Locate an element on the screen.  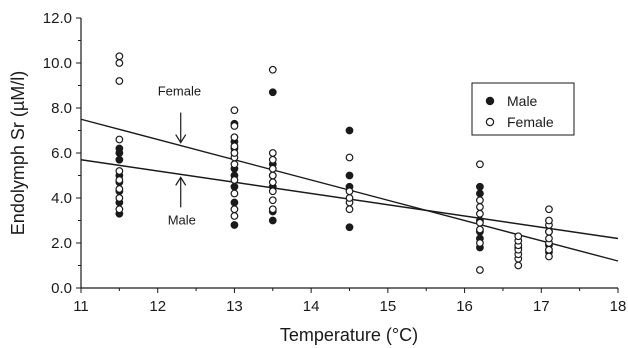
y-axis-label: Endolymph Sr (µM/l) is located at coordinates (18, 153).